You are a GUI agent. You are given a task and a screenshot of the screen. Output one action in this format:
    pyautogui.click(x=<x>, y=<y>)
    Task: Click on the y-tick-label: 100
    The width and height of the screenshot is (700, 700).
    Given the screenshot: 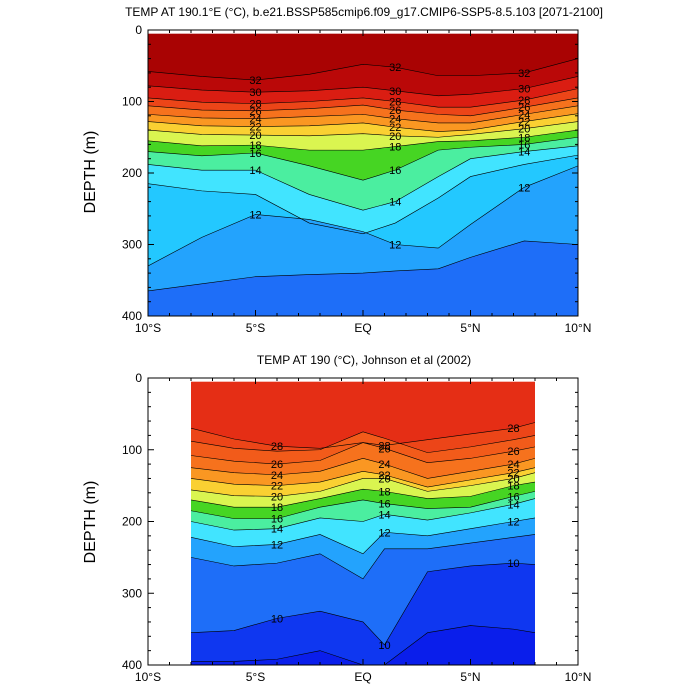 What is the action you would take?
    pyautogui.click(x=132, y=450)
    